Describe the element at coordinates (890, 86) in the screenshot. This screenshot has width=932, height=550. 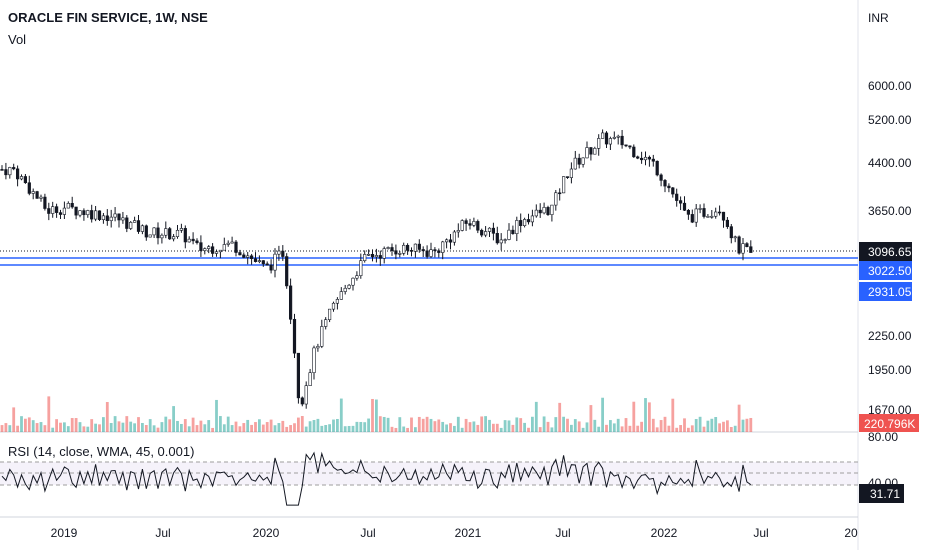
I see `price-tick-6000: 6000.00` at that location.